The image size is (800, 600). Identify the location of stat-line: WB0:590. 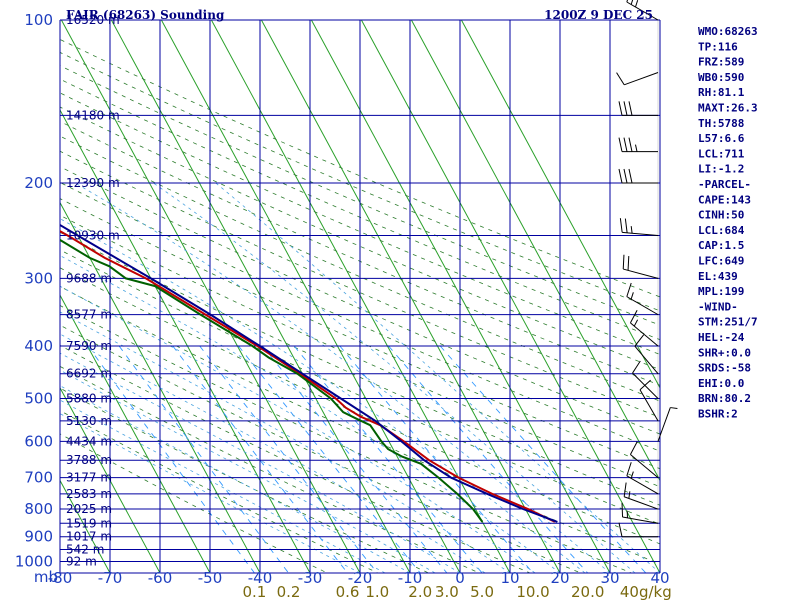
(721, 77).